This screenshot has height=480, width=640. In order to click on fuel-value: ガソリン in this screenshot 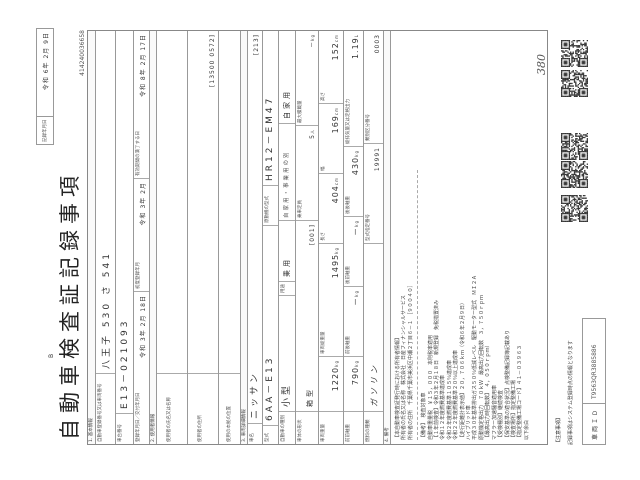, I will do `click(374, 385)`.